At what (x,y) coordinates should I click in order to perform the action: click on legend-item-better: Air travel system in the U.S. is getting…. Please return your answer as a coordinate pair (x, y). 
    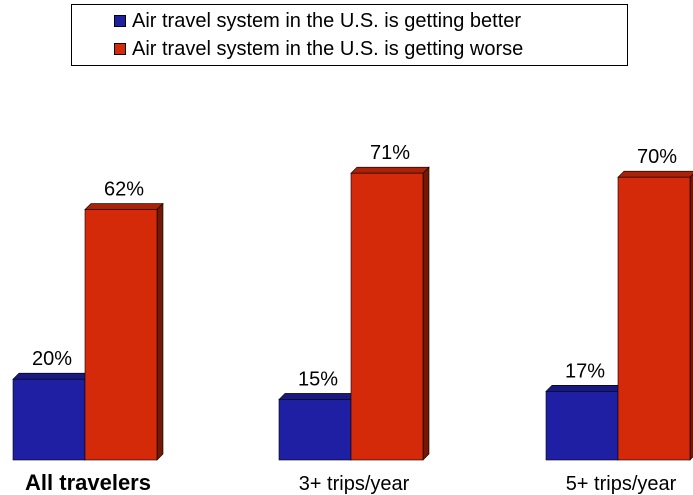
    Looking at the image, I should click on (317, 21).